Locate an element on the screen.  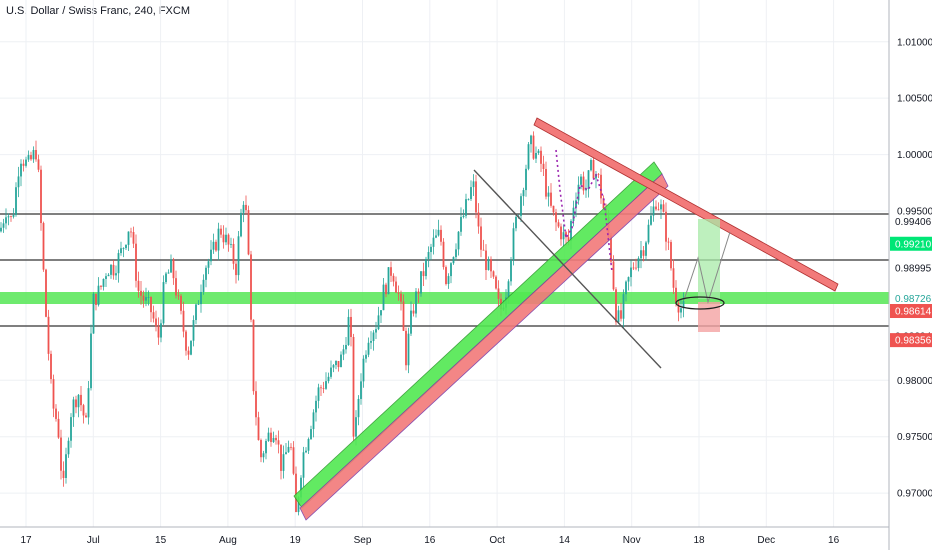
long-position-target-box is located at coordinates (709, 259).